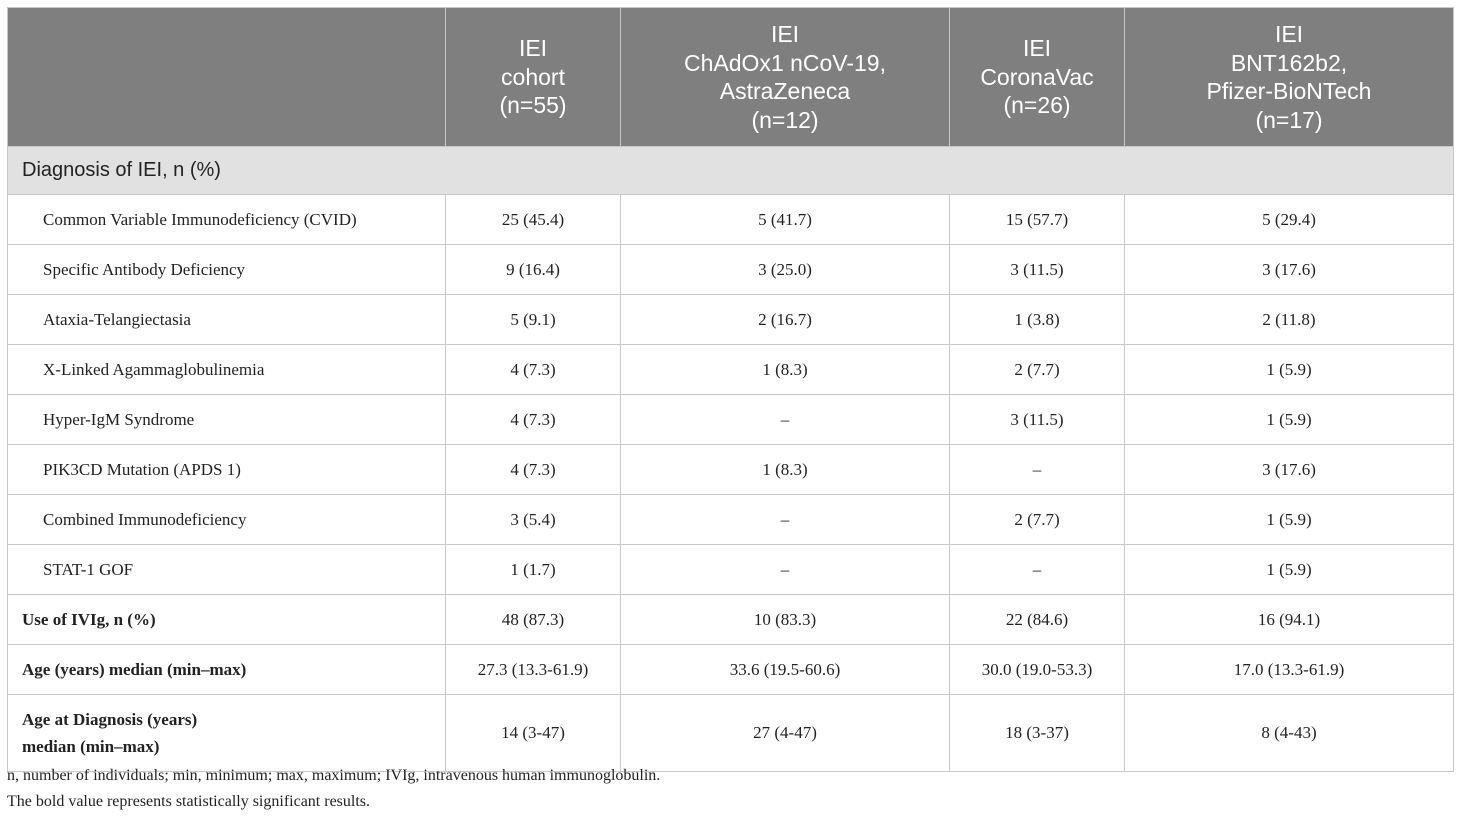 The image size is (1460, 817). Describe the element at coordinates (533, 519) in the screenshot. I see `row-value: 3 (5.4)` at that location.